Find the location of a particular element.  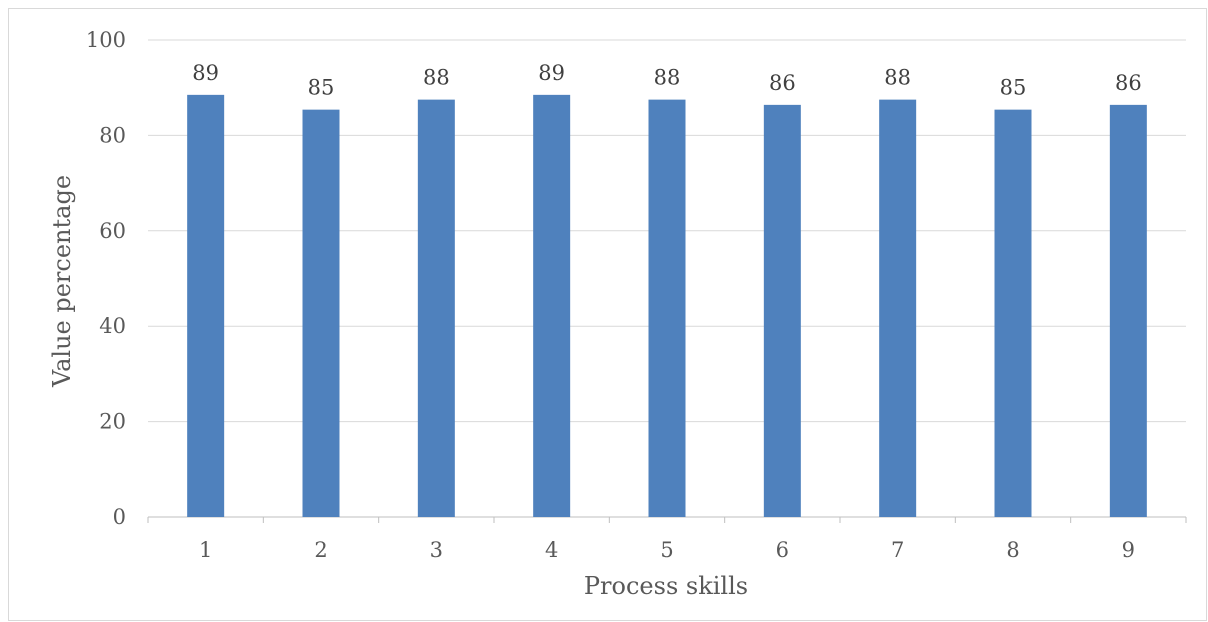

x-tick-label: 9 is located at coordinates (1128, 550).